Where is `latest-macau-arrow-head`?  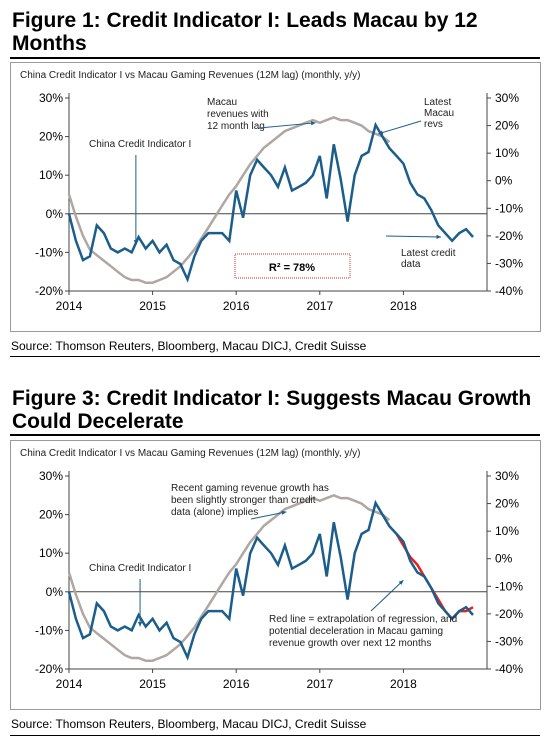 latest-macau-arrow-head is located at coordinates (381, 132).